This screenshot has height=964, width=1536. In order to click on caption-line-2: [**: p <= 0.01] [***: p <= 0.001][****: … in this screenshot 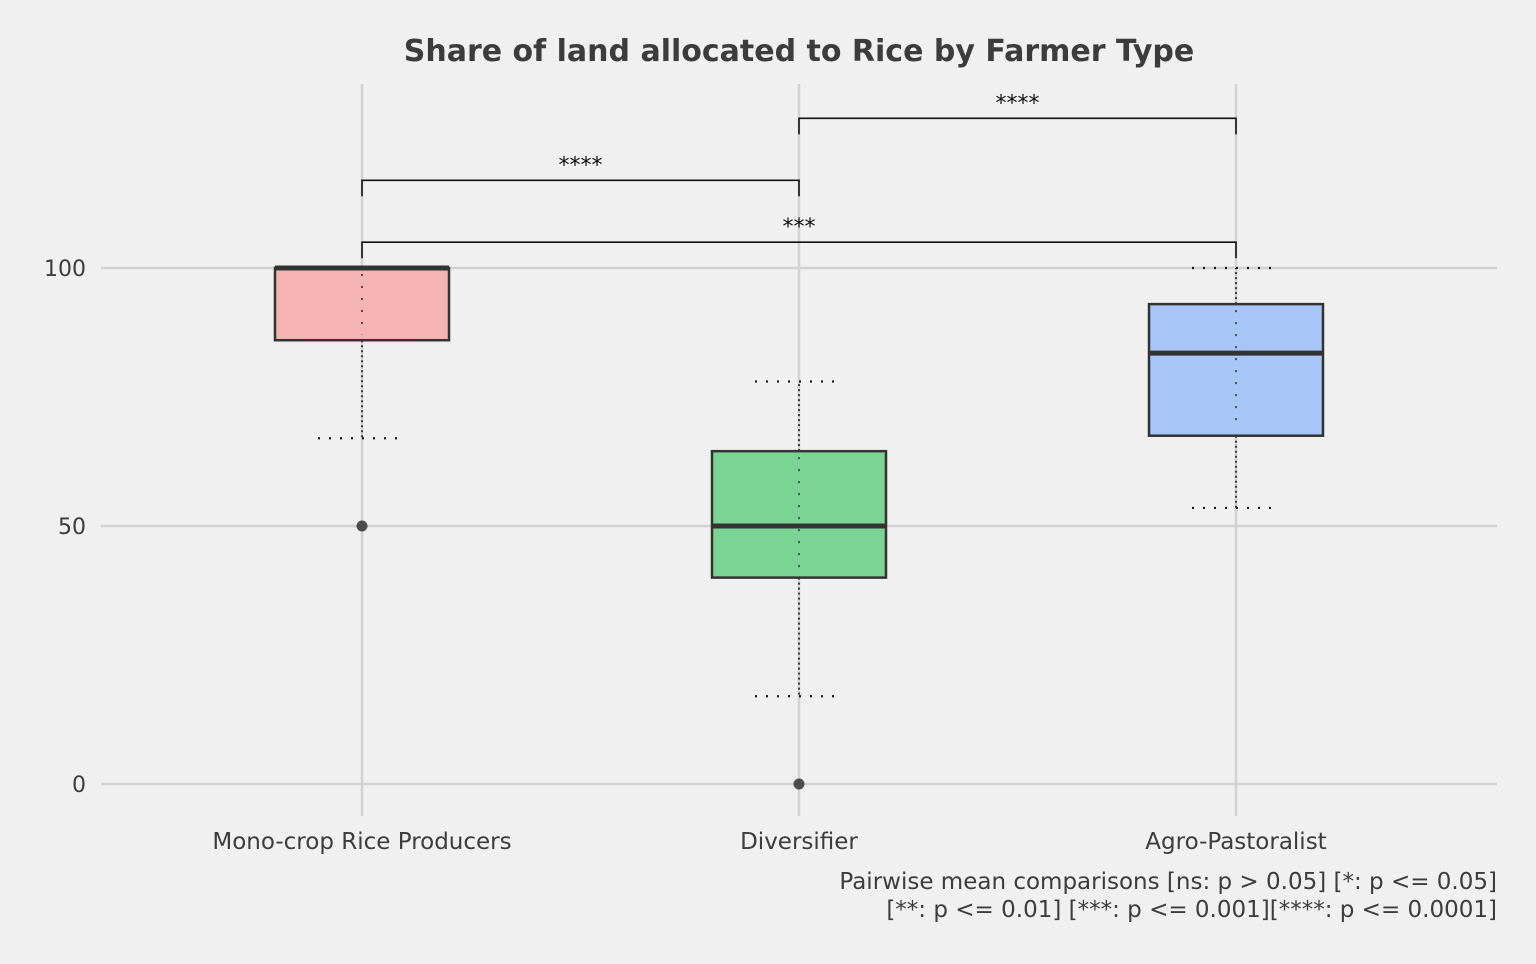, I will do `click(1191, 910)`.